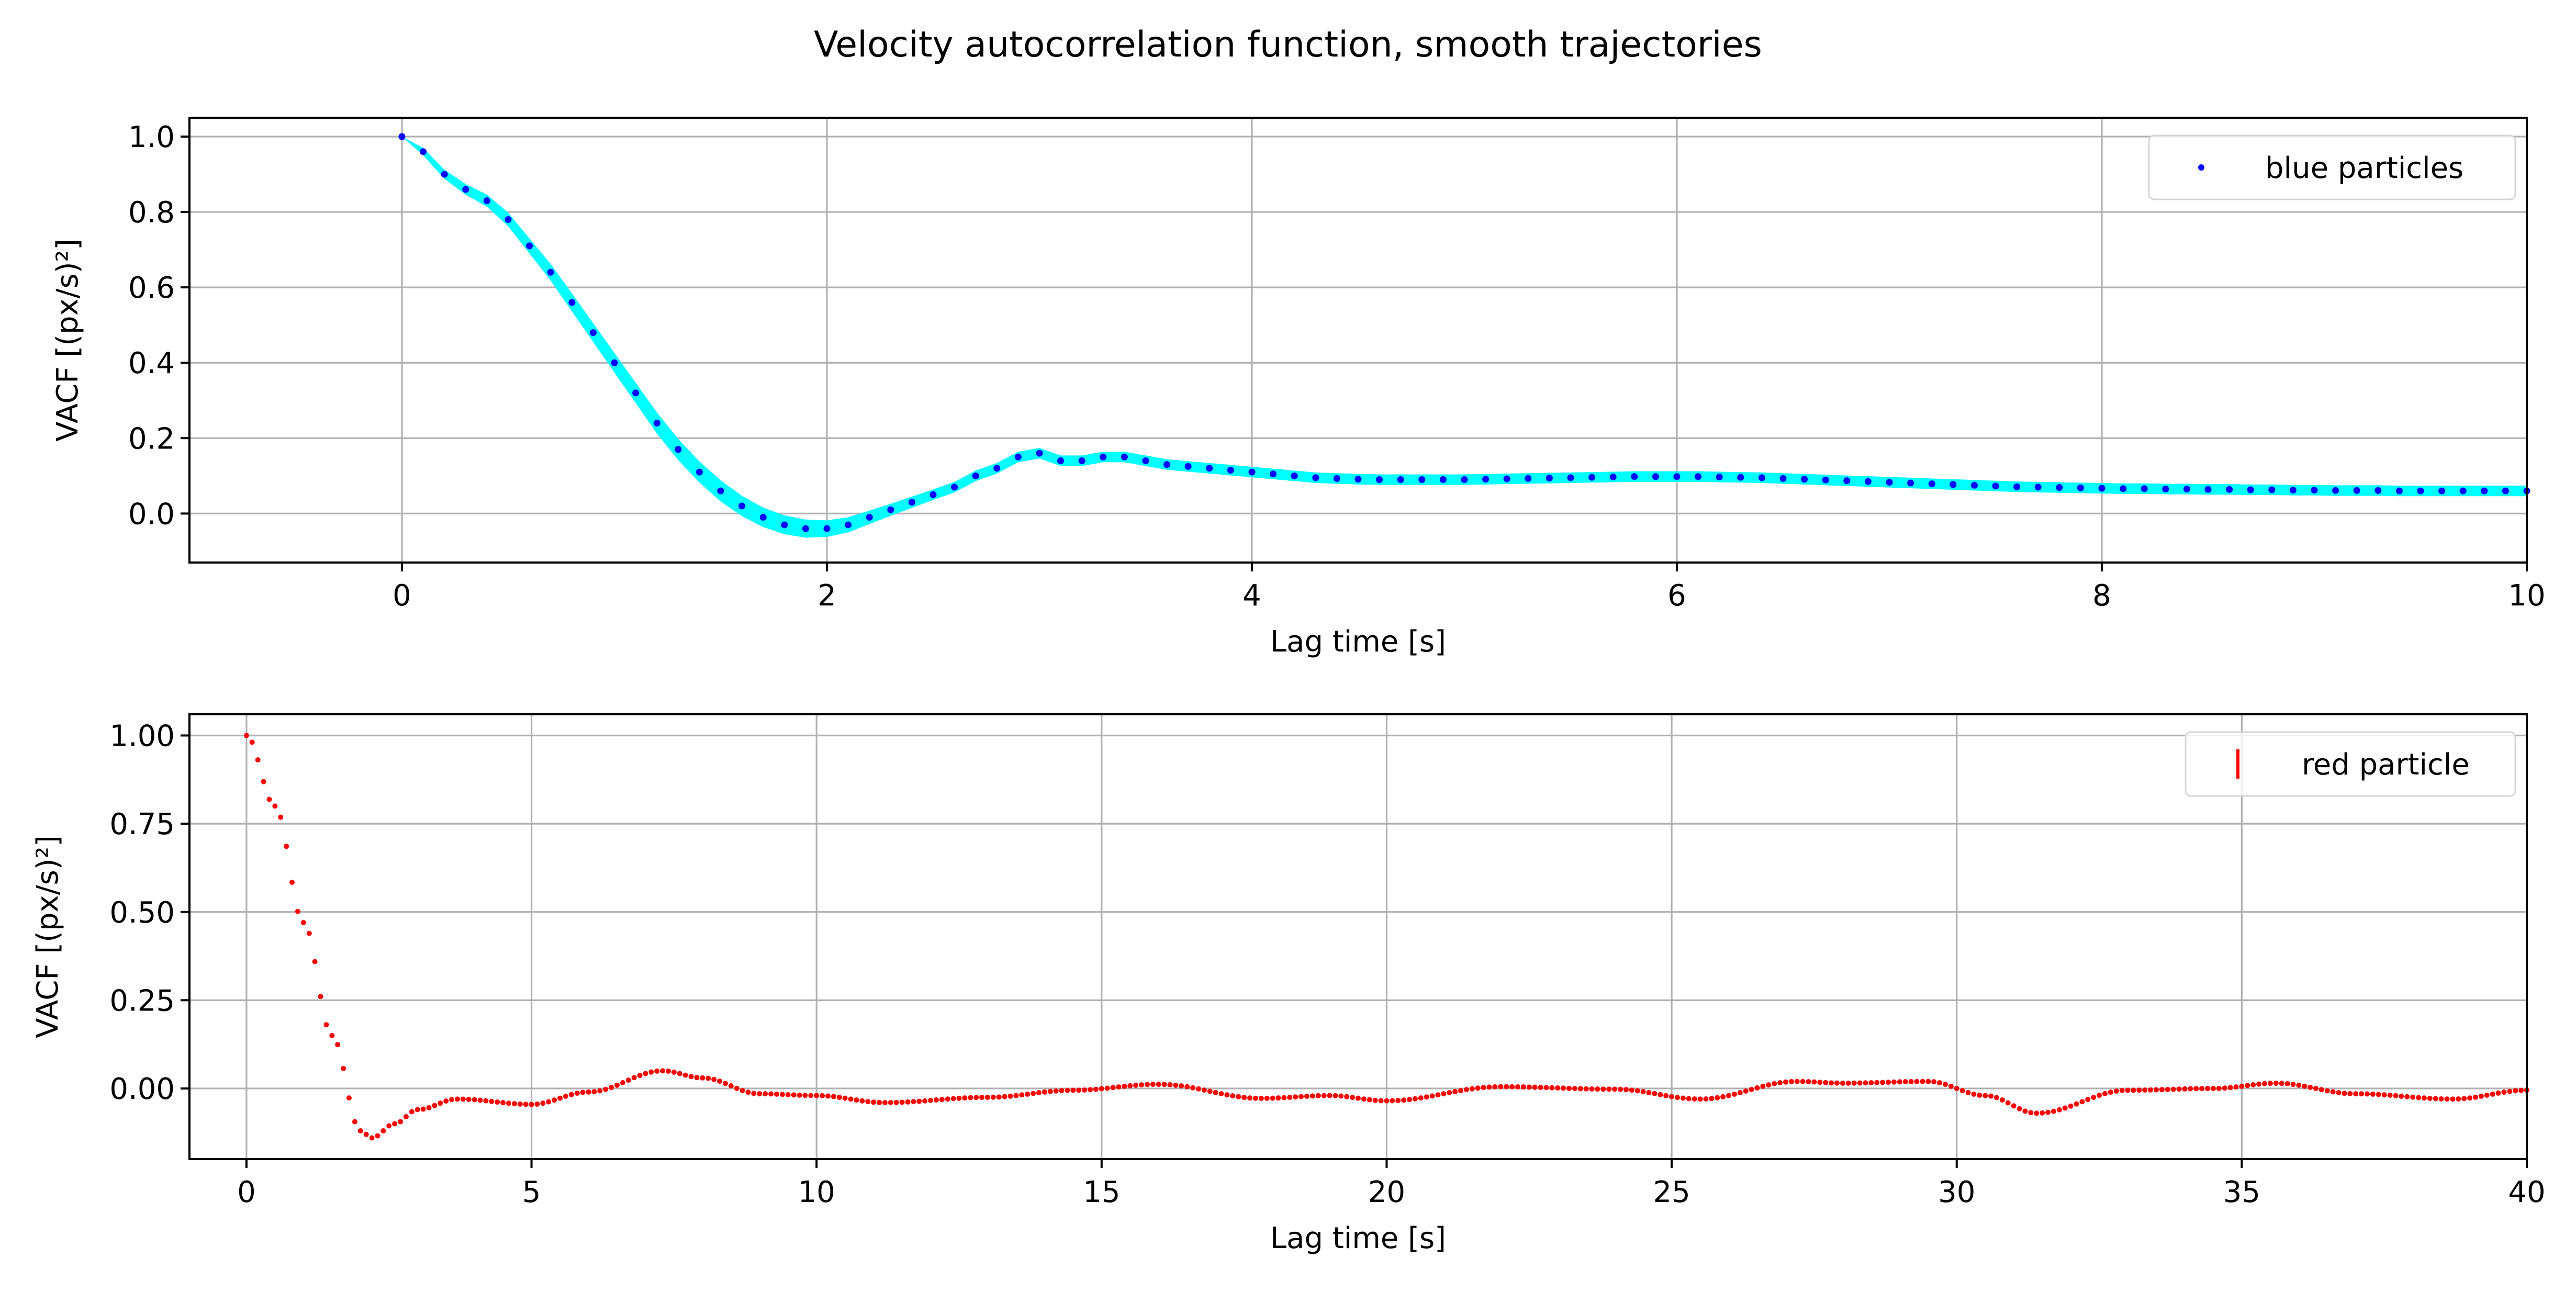 The width and height of the screenshot is (2576, 1292). I want to click on x-tick-label: 20, so click(1386, 1192).